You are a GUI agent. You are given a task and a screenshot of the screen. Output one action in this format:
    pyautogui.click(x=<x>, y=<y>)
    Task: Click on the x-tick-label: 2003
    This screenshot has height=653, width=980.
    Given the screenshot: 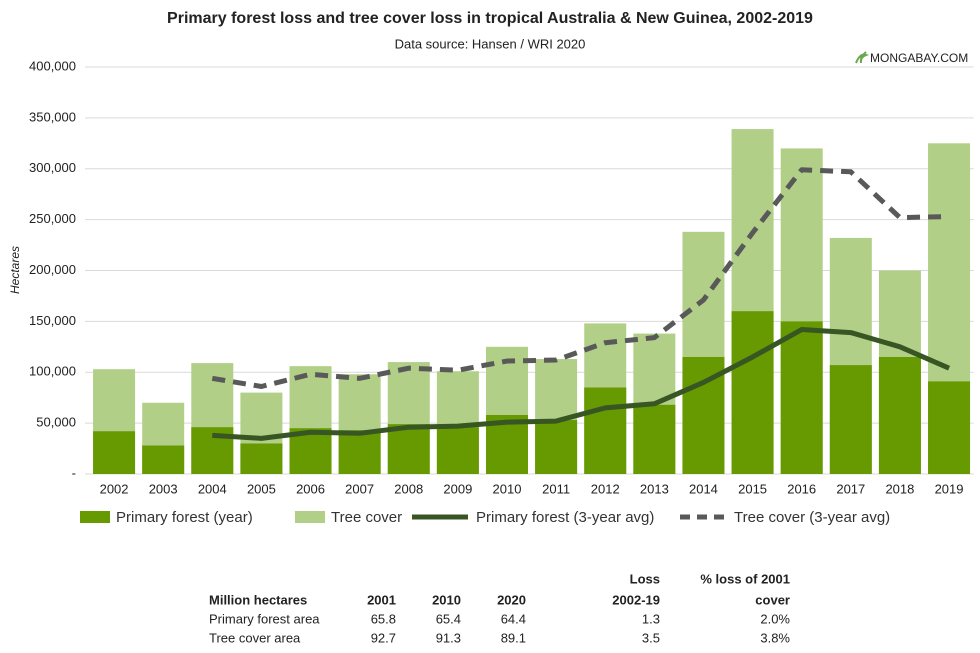 What is the action you would take?
    pyautogui.click(x=163, y=488)
    